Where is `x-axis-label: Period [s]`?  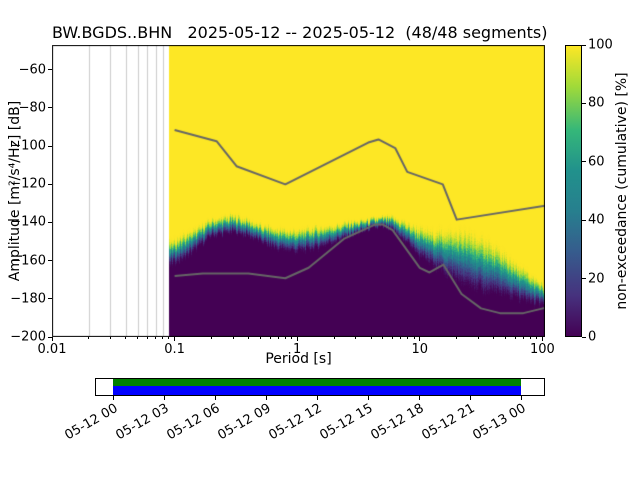
x-axis-label: Period [s] is located at coordinates (298, 359).